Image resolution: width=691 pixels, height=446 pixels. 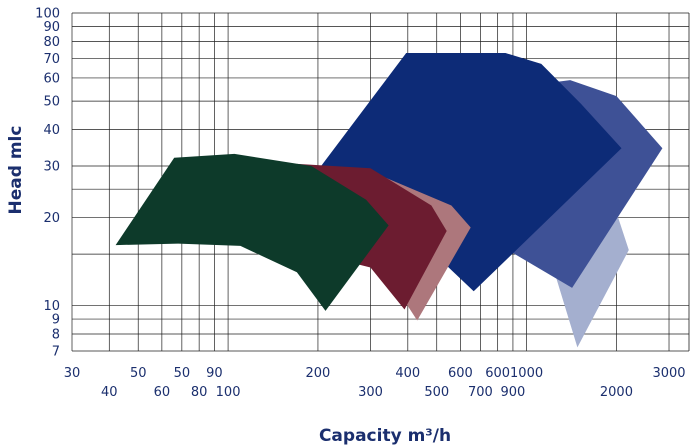 I want to click on y-tick-label: 80, so click(x=51, y=42).